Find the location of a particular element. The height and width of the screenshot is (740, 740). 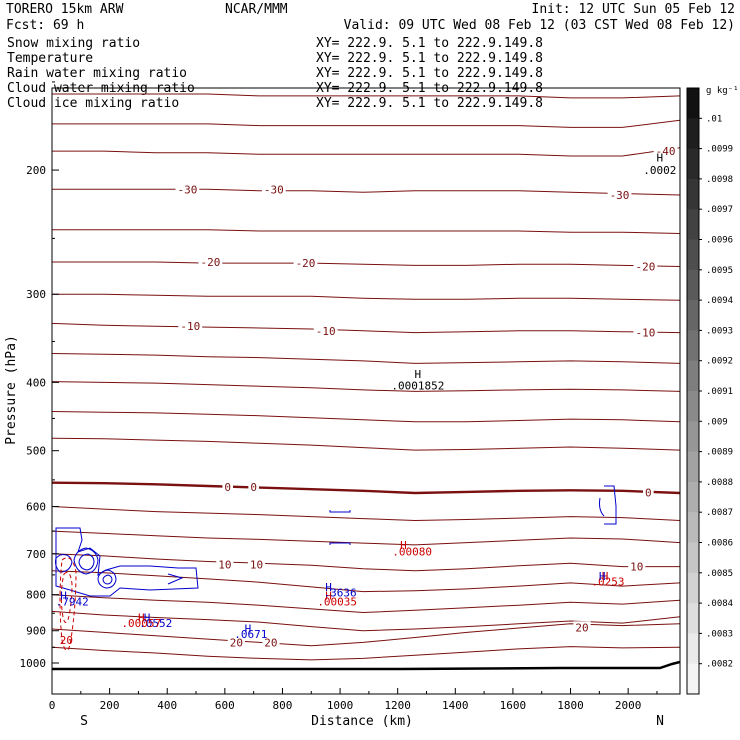

contour-label-rain: 20 is located at coordinates (66, 640).